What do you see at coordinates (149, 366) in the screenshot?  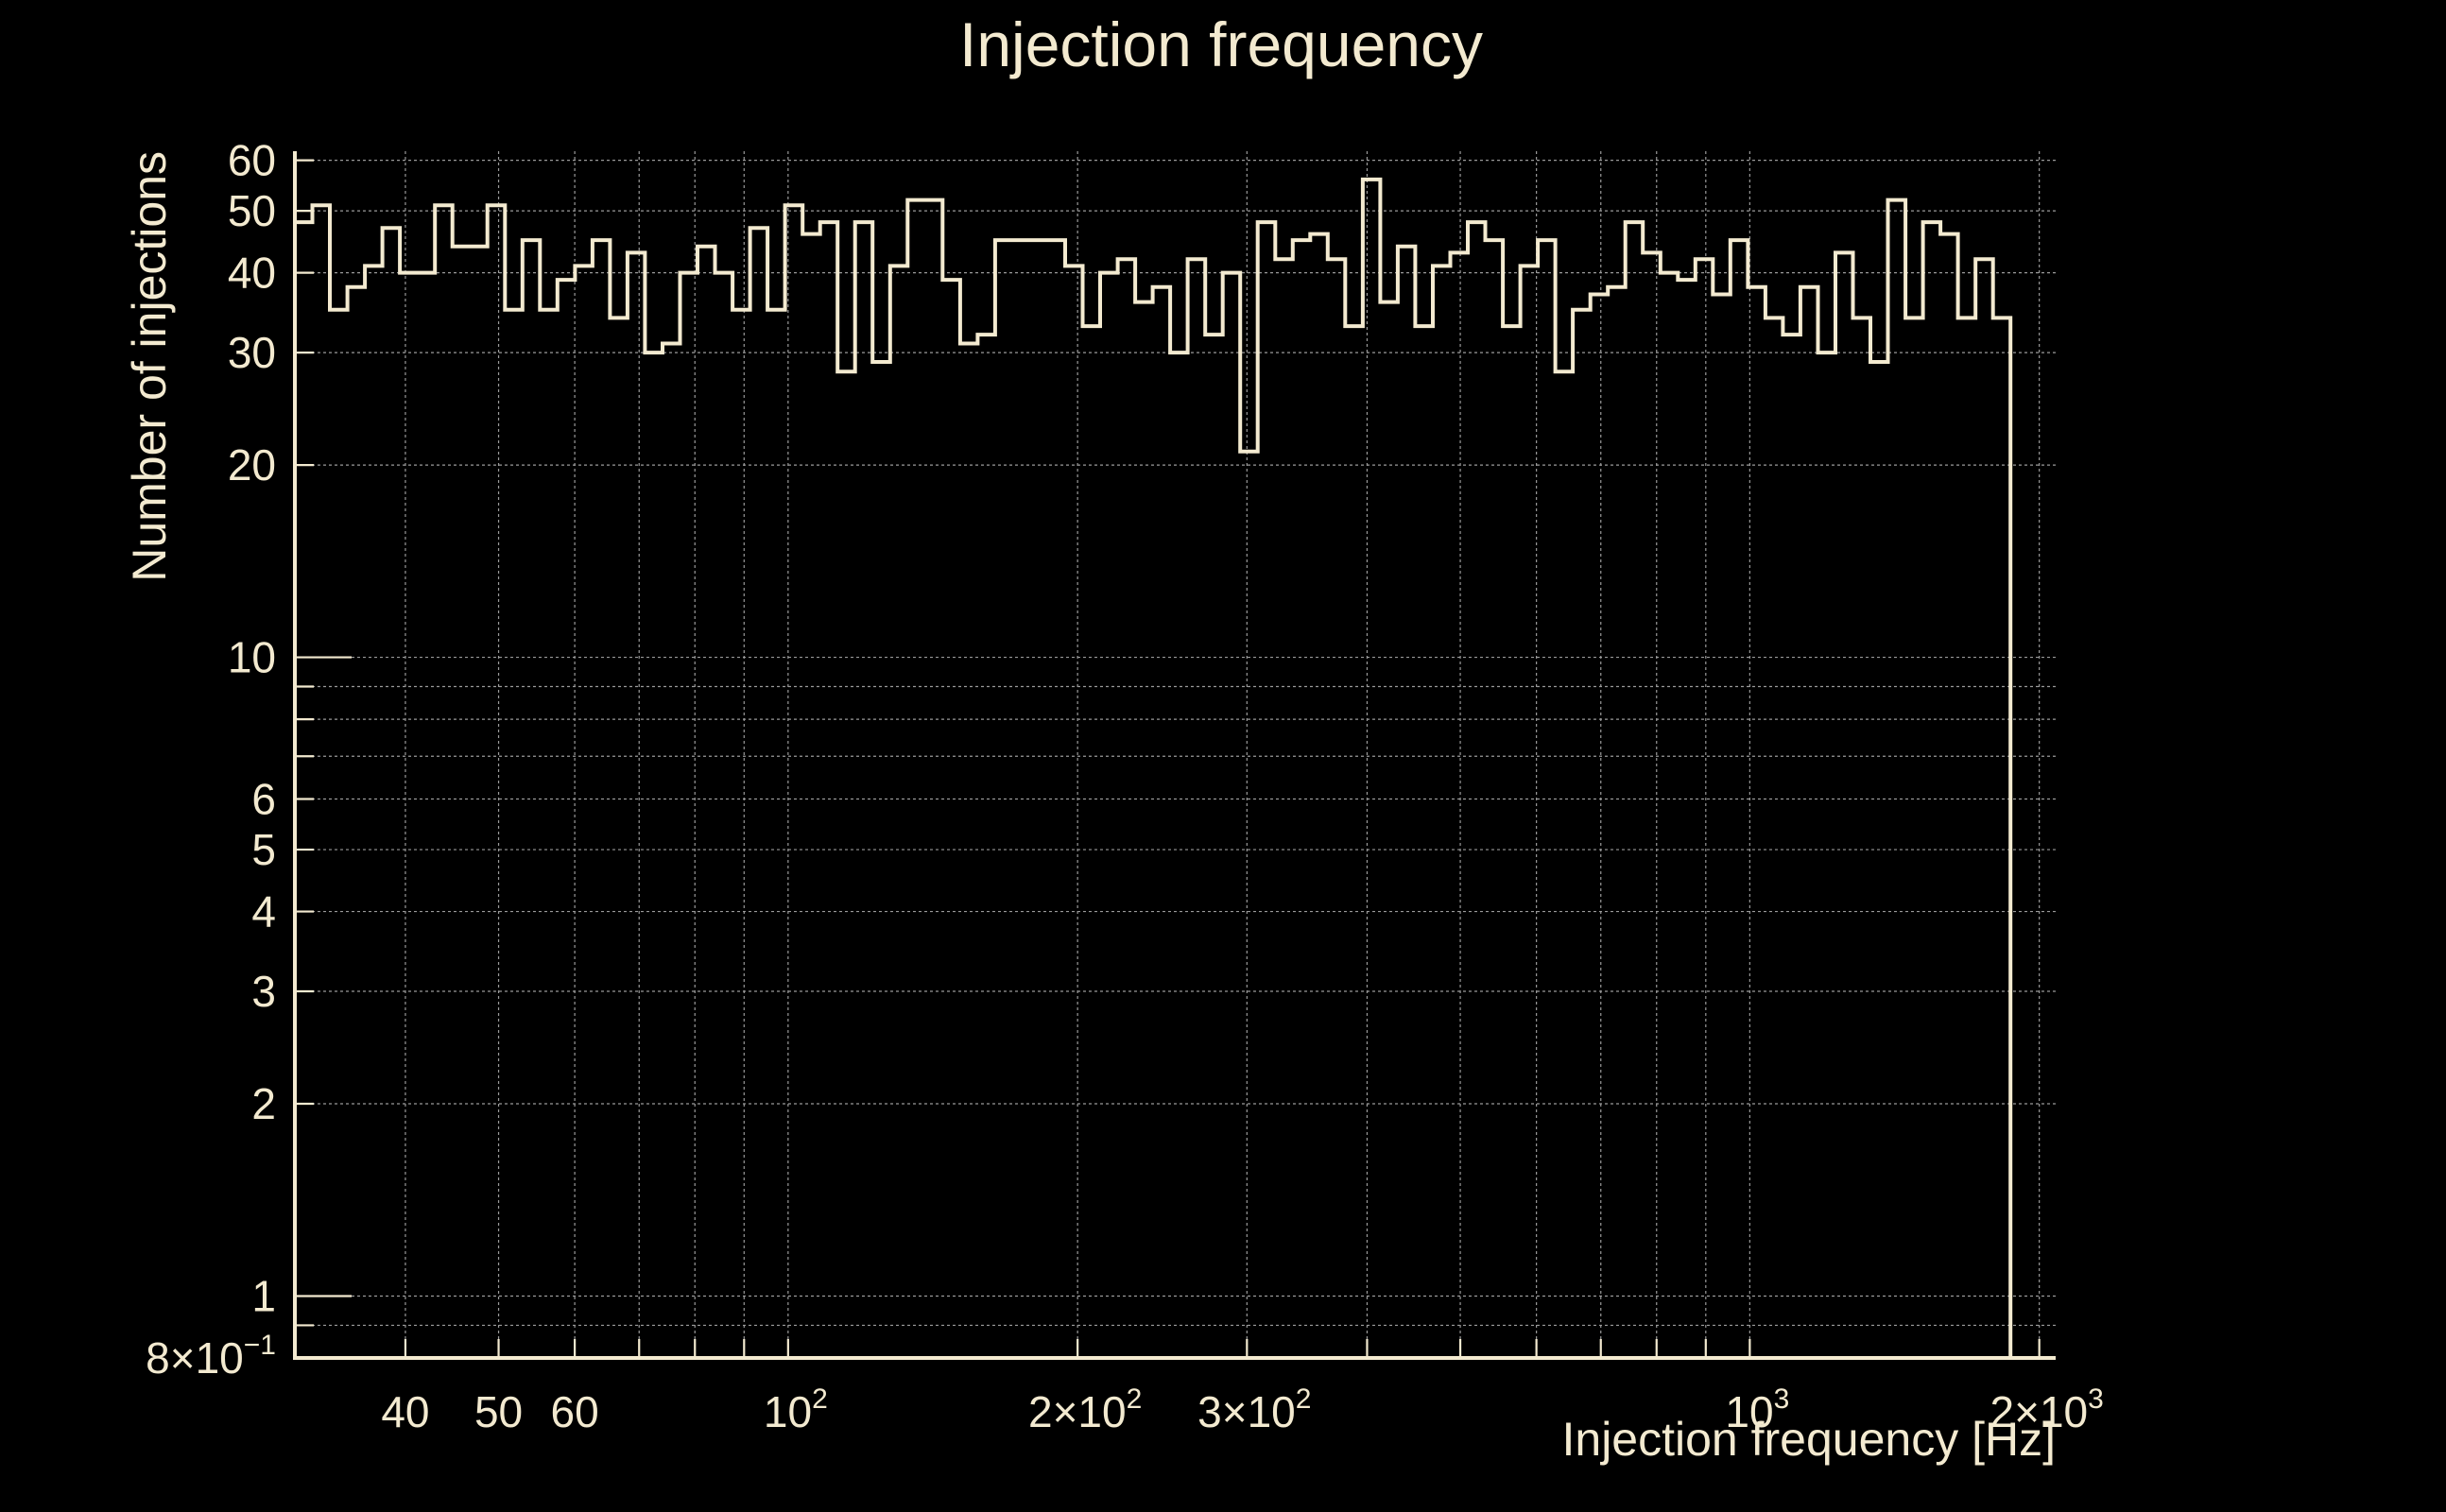 I see `y-axis-label: Number of injections` at bounding box center [149, 366].